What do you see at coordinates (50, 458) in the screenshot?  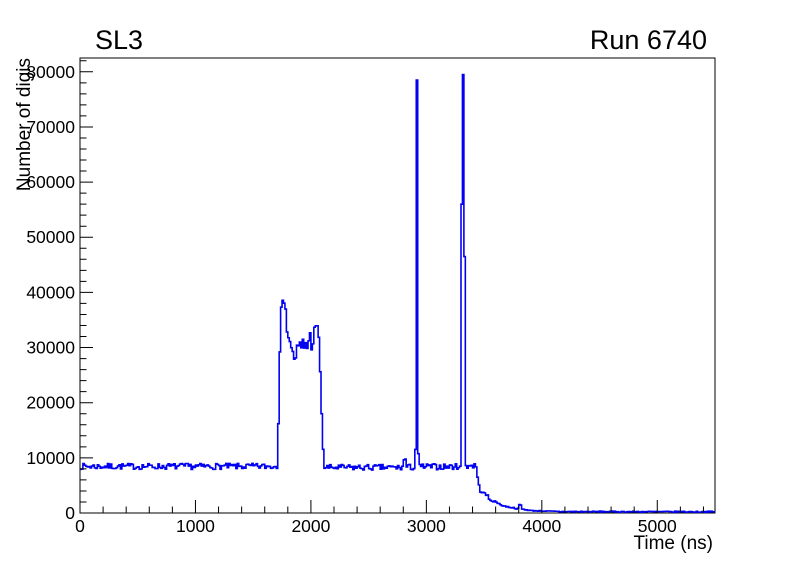 I see `y-tick-label: 10000` at bounding box center [50, 458].